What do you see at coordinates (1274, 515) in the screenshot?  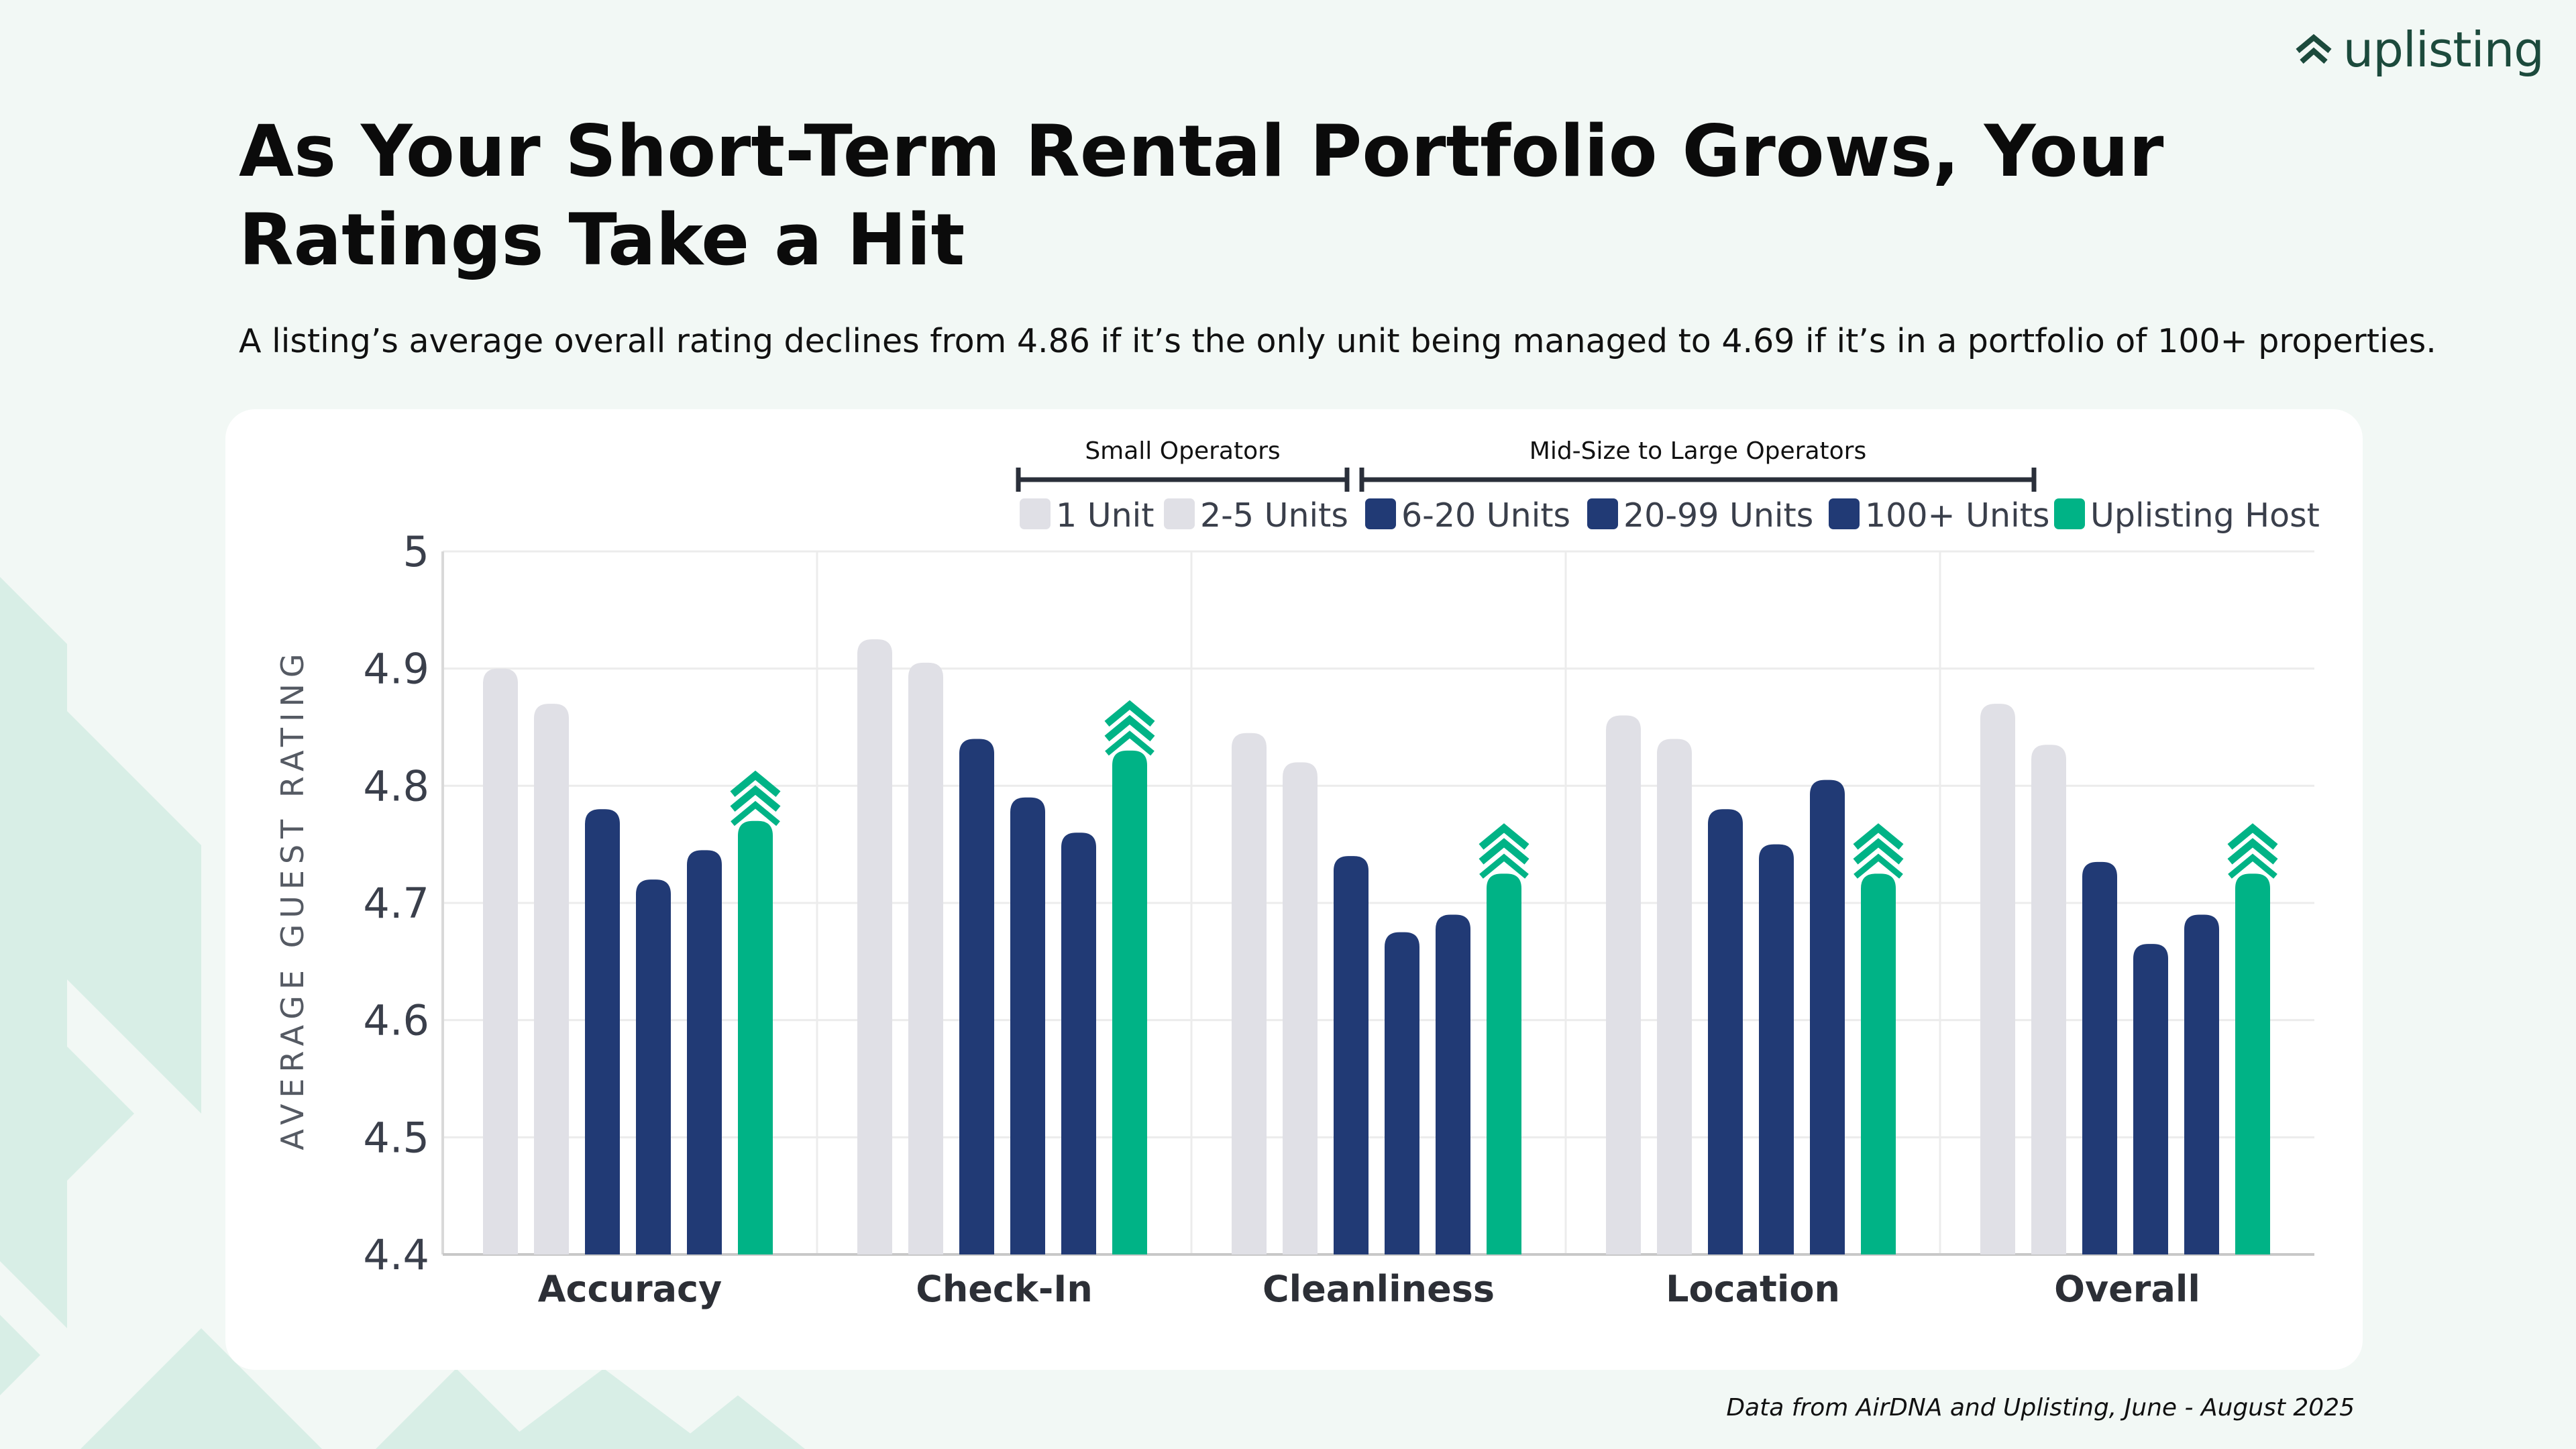 I see `legend-label: 2-5 Units` at bounding box center [1274, 515].